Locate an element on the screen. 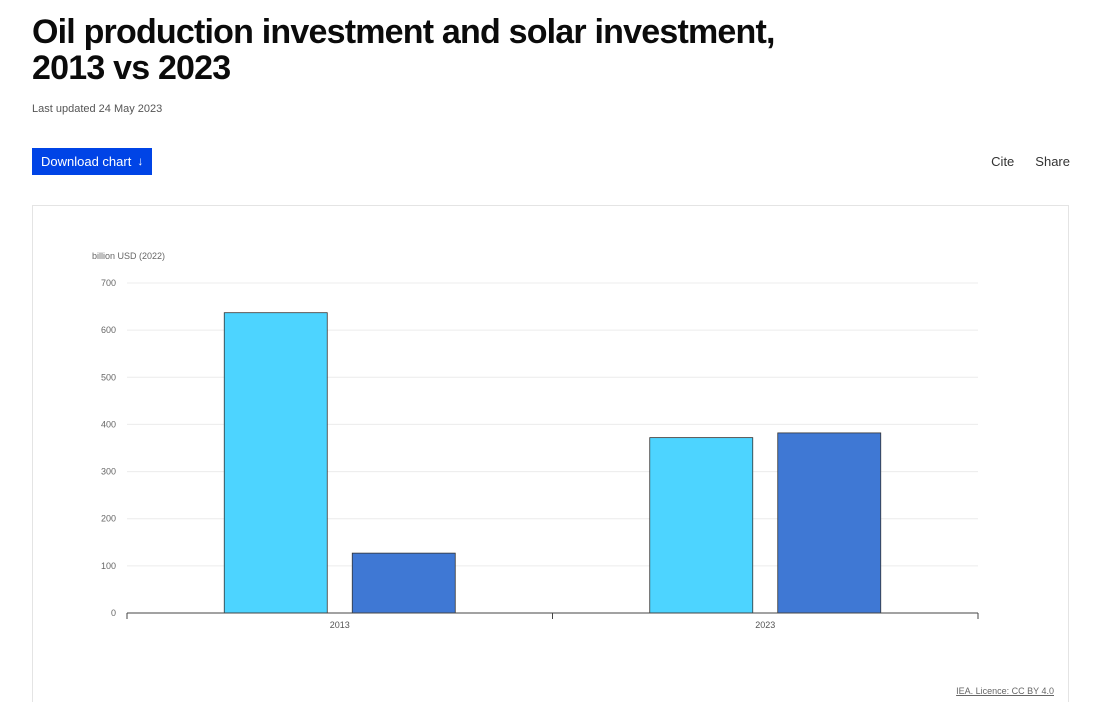 Image resolution: width=1096 pixels, height=702 pixels. y-axis-label: billion USD (2022) is located at coordinates (128, 256).